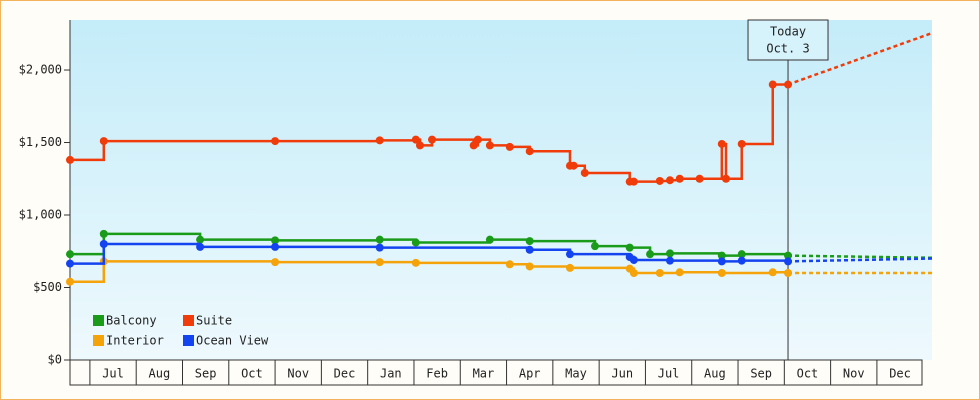 The width and height of the screenshot is (980, 400). I want to click on y-tick-label: $2,000, so click(40, 70).